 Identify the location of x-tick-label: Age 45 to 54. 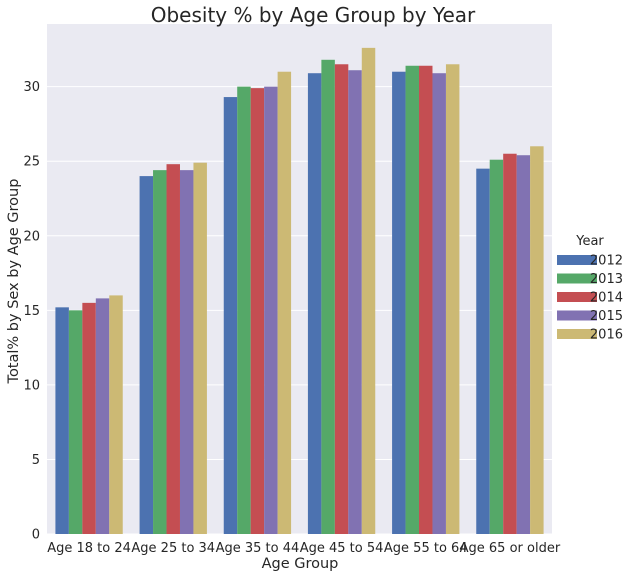
(342, 548).